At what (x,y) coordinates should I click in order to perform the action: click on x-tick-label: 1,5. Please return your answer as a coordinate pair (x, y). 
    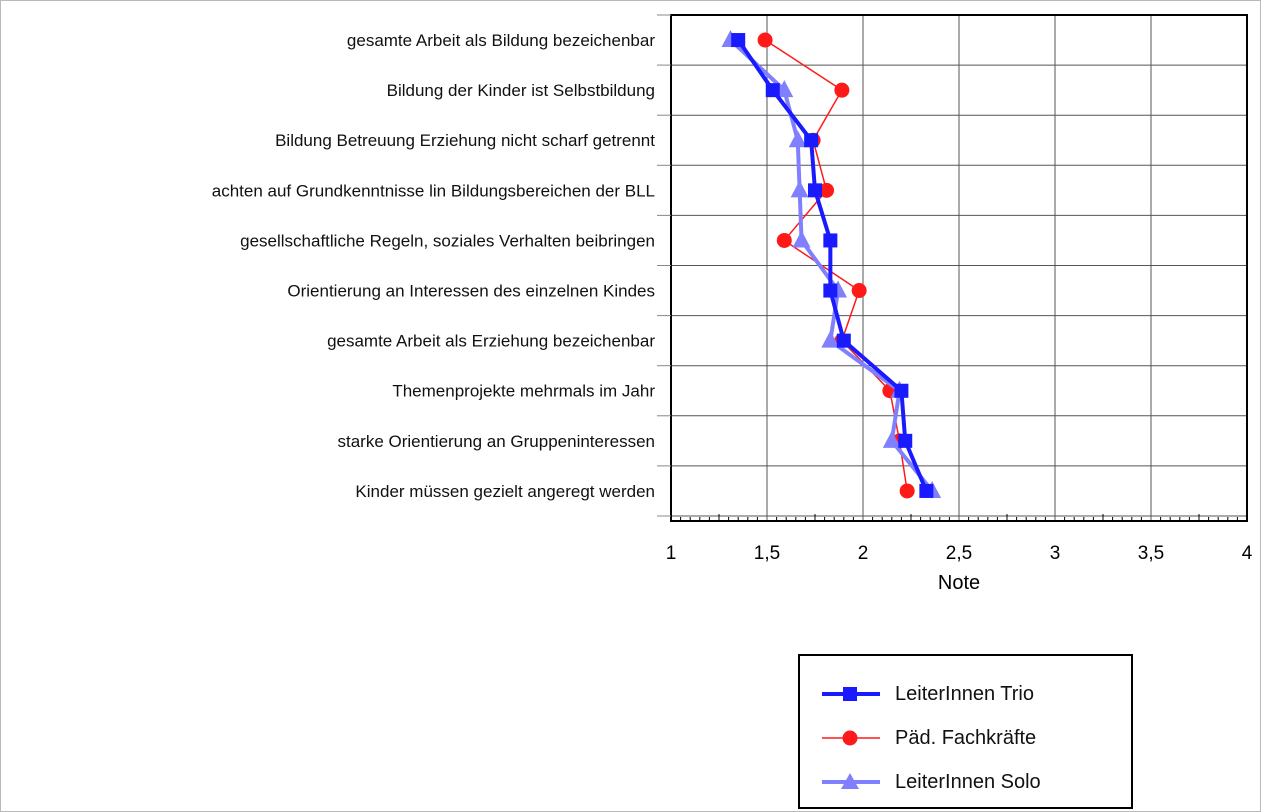
    Looking at the image, I should click on (767, 553).